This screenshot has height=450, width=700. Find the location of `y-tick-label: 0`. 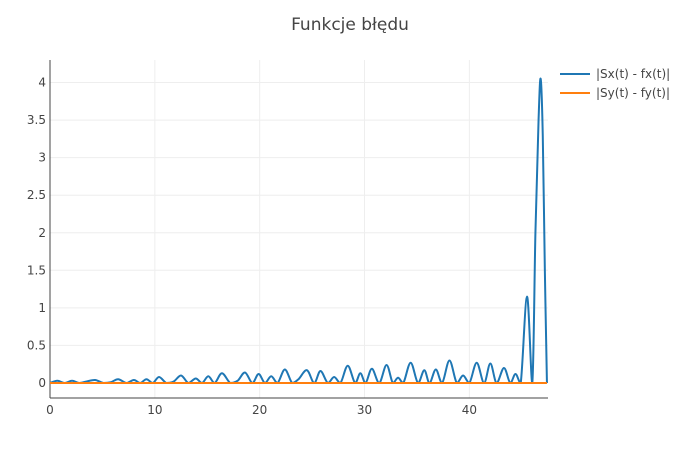

y-tick-label: 0 is located at coordinates (42, 383).